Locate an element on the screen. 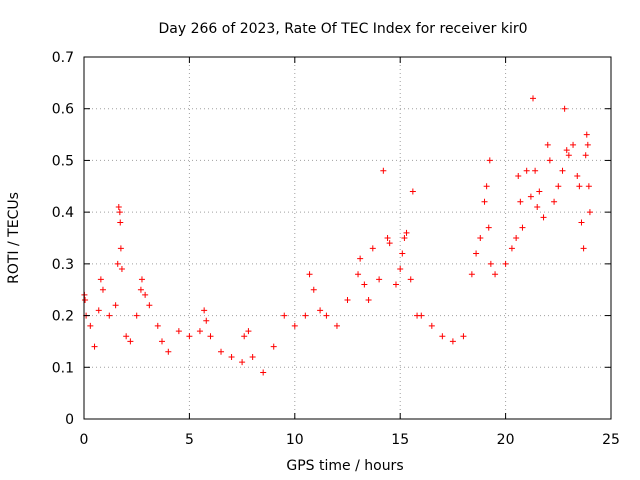 This screenshot has height=480, width=640. x-tick-label: 0 is located at coordinates (84, 440).